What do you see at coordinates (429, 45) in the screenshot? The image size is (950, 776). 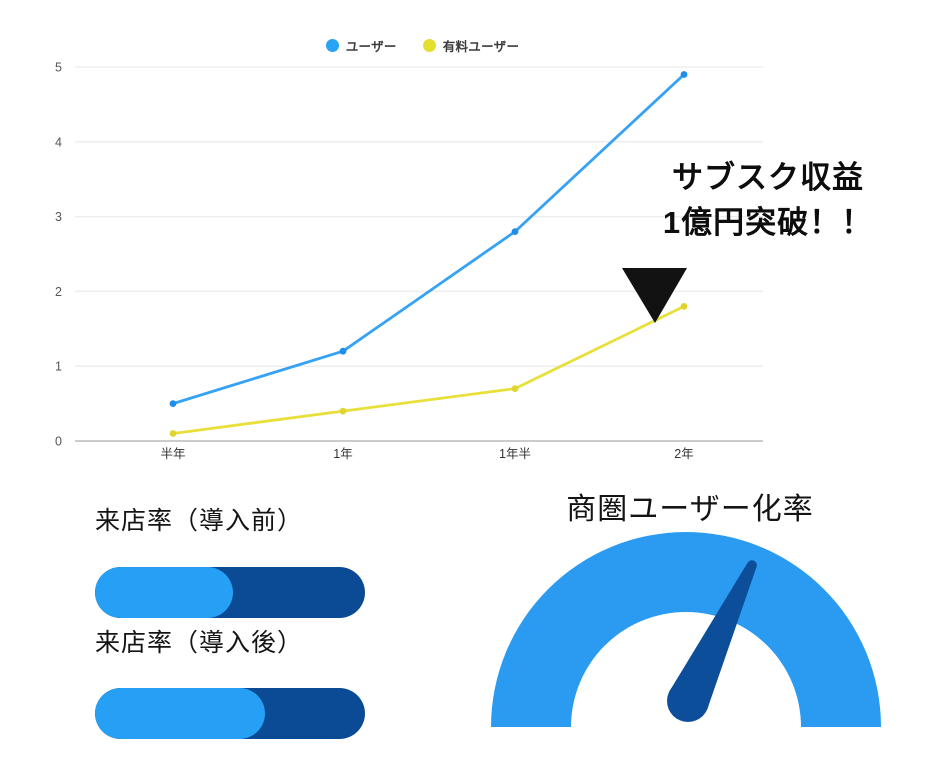 I see `legend-dot-yellow-icon` at bounding box center [429, 45].